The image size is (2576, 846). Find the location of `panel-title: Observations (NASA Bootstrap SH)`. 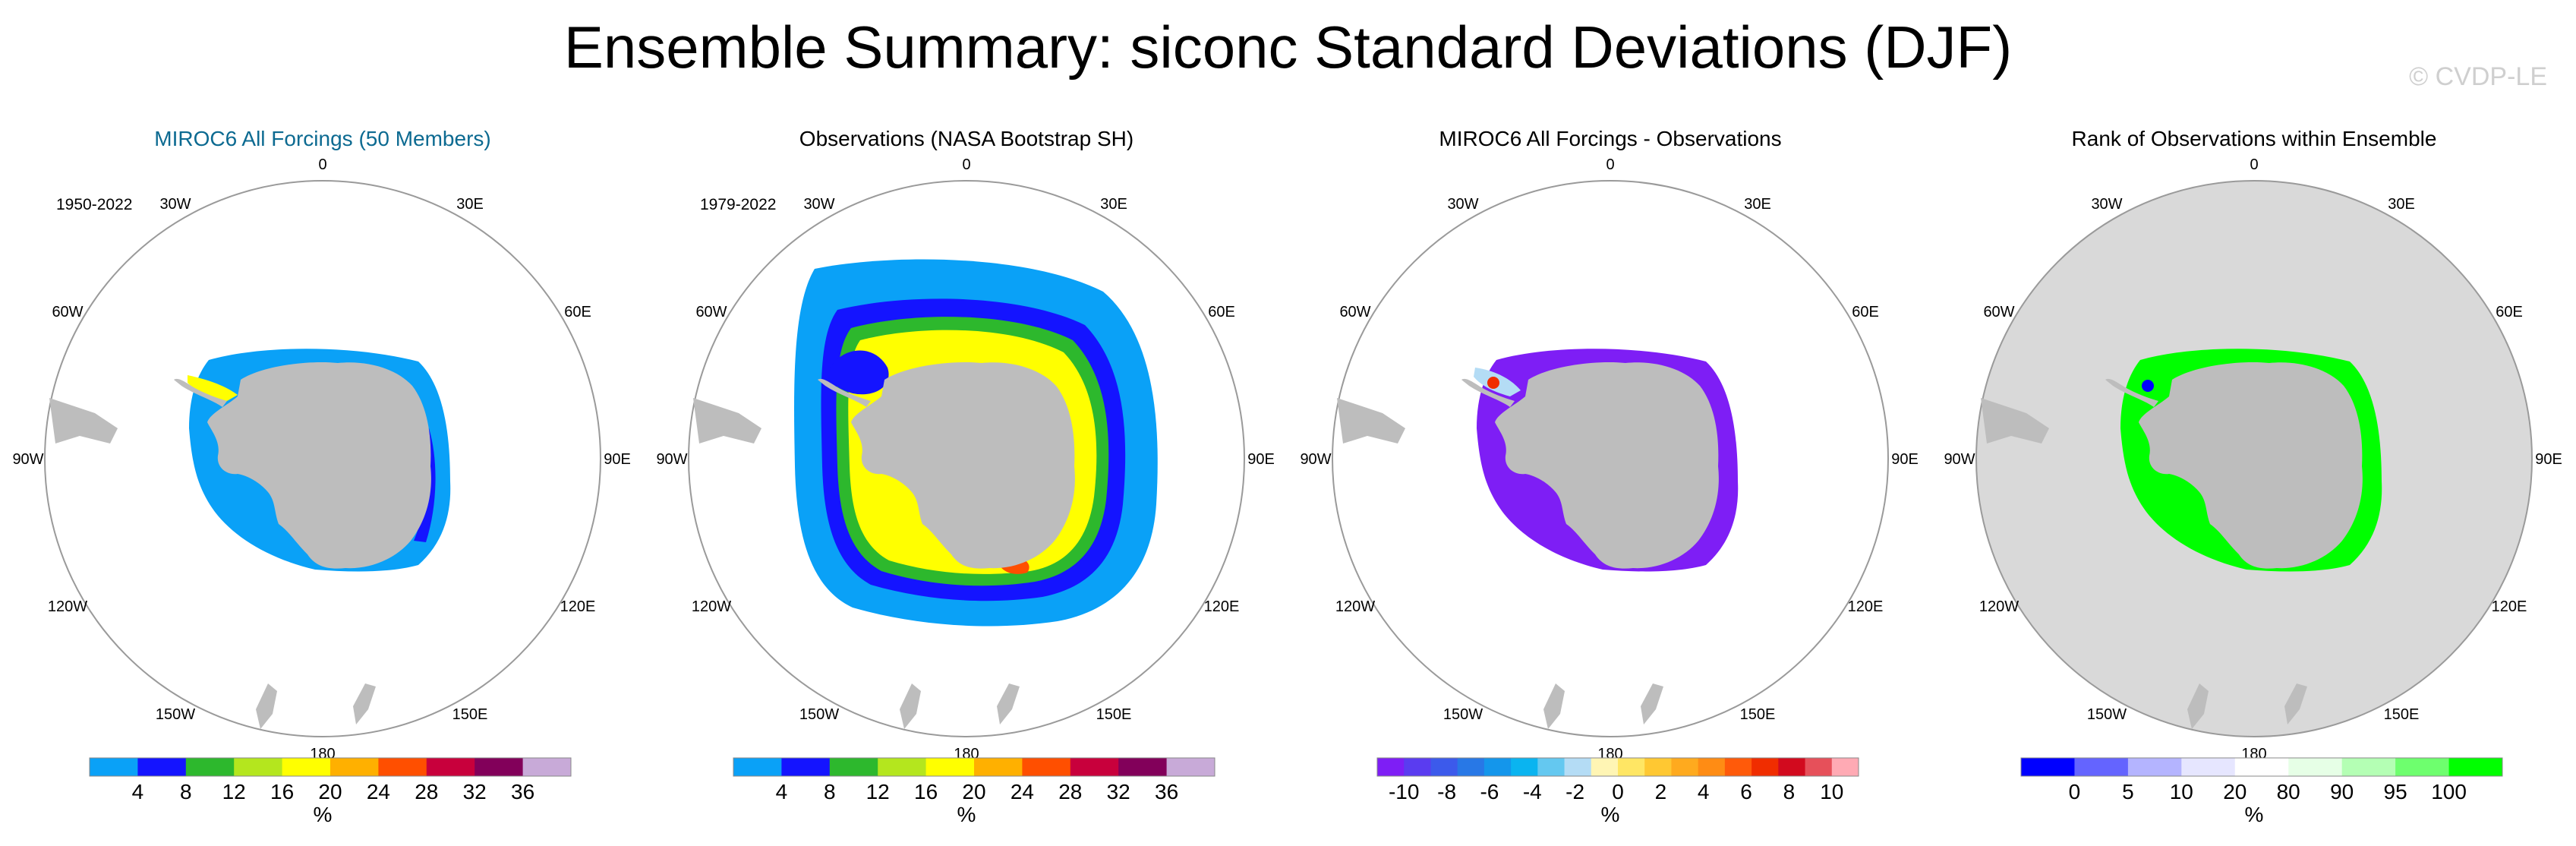

panel-title: Observations (NASA Bootstrap SH) is located at coordinates (966, 138).